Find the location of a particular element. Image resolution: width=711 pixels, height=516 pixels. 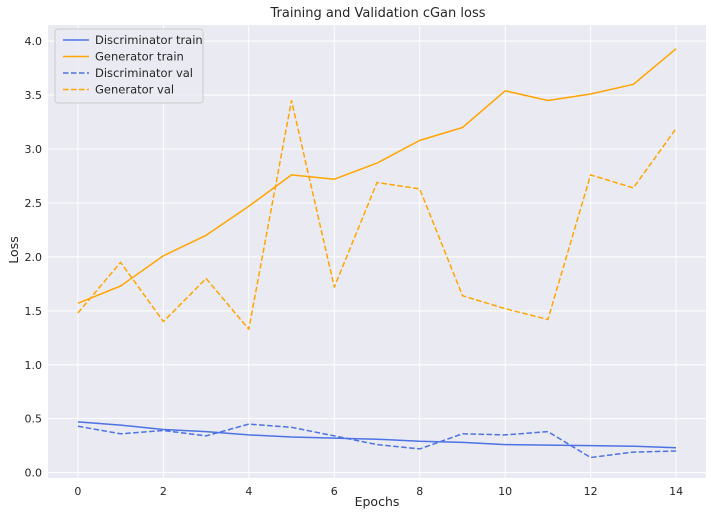

x-tick-labels: 0 2 4 6 8 10 12 14 is located at coordinates (378, 491).